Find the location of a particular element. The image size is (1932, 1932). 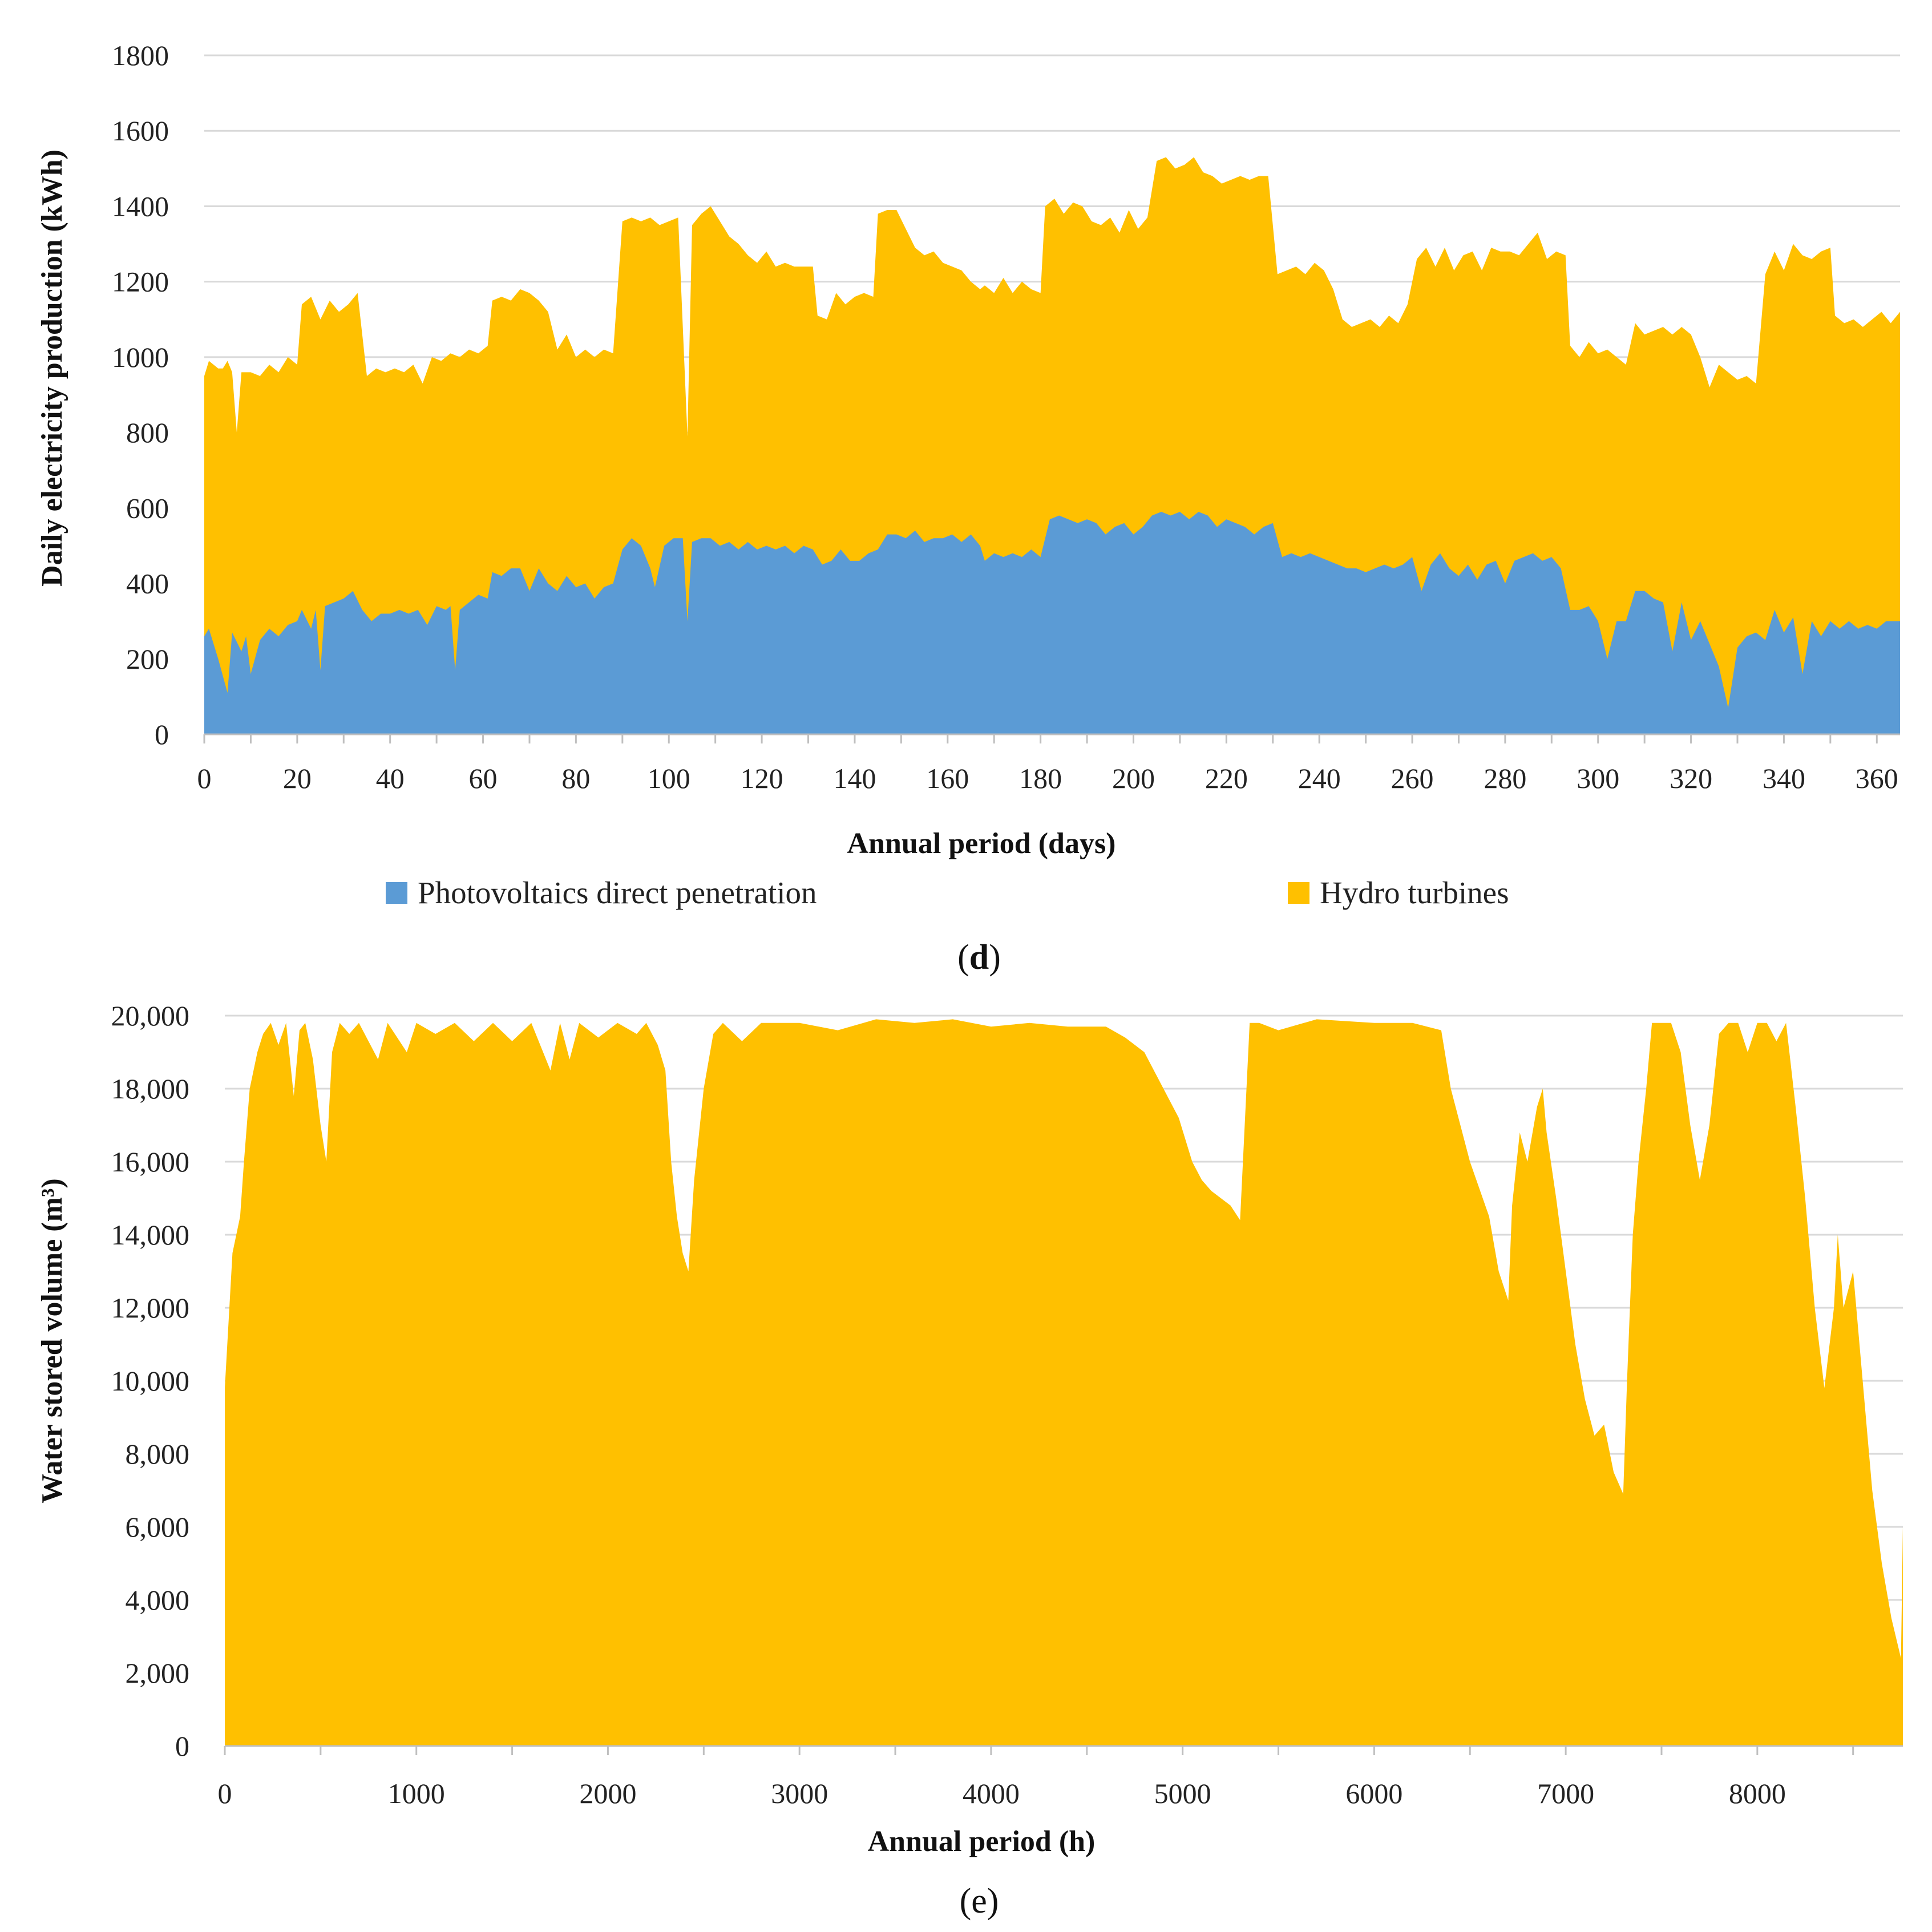

y-tick-label: 1200 is located at coordinates (140, 282).